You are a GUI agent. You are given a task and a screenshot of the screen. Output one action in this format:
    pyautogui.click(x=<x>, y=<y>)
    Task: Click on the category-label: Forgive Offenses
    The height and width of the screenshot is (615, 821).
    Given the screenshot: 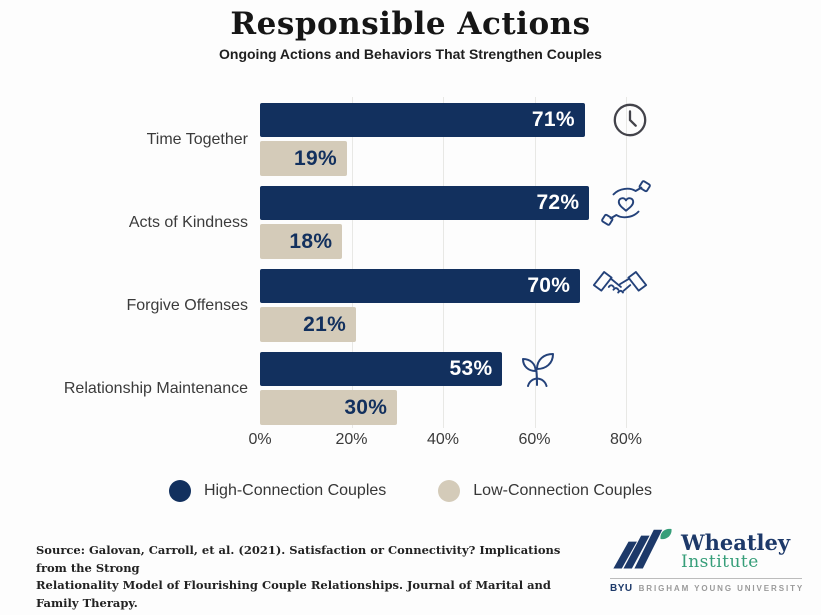 What is the action you would take?
    pyautogui.click(x=187, y=305)
    